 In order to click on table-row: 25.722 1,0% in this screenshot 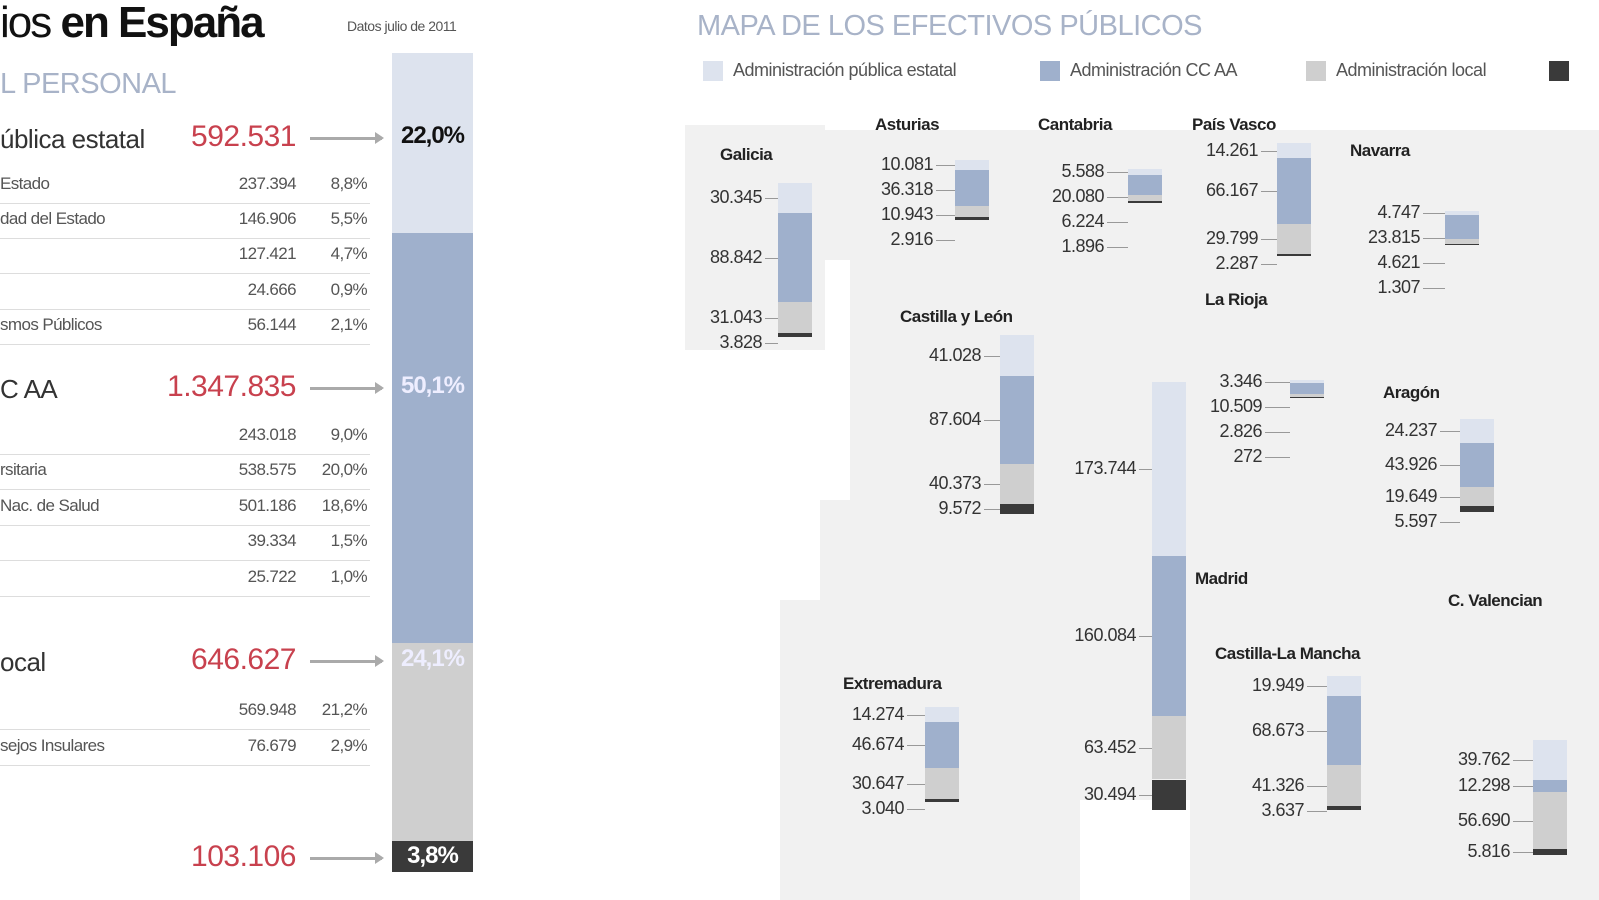, I will do `click(185, 579)`.